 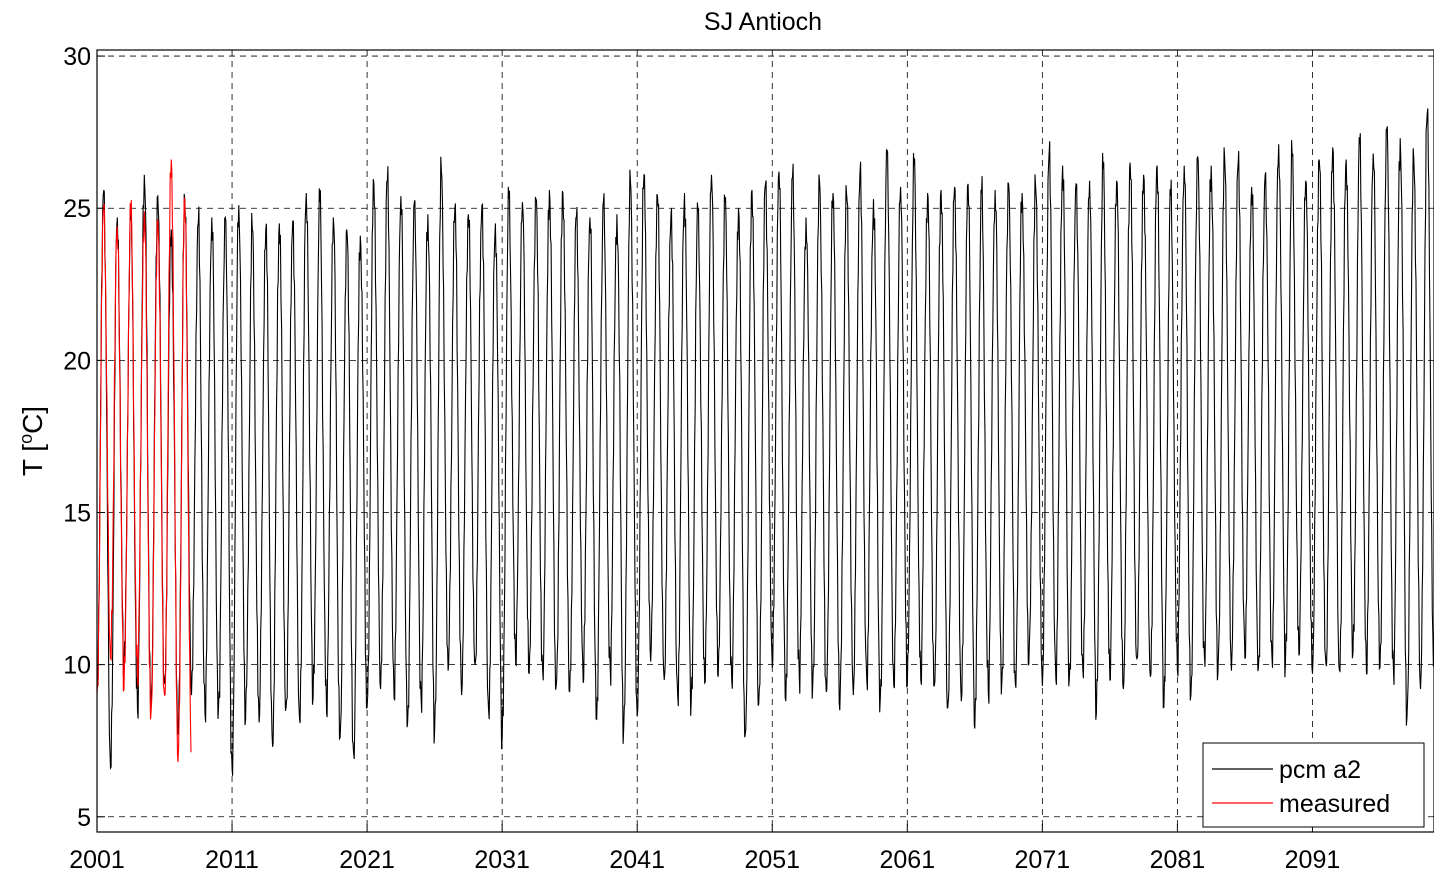 What do you see at coordinates (84, 818) in the screenshot?
I see `y-tick-label: 5` at bounding box center [84, 818].